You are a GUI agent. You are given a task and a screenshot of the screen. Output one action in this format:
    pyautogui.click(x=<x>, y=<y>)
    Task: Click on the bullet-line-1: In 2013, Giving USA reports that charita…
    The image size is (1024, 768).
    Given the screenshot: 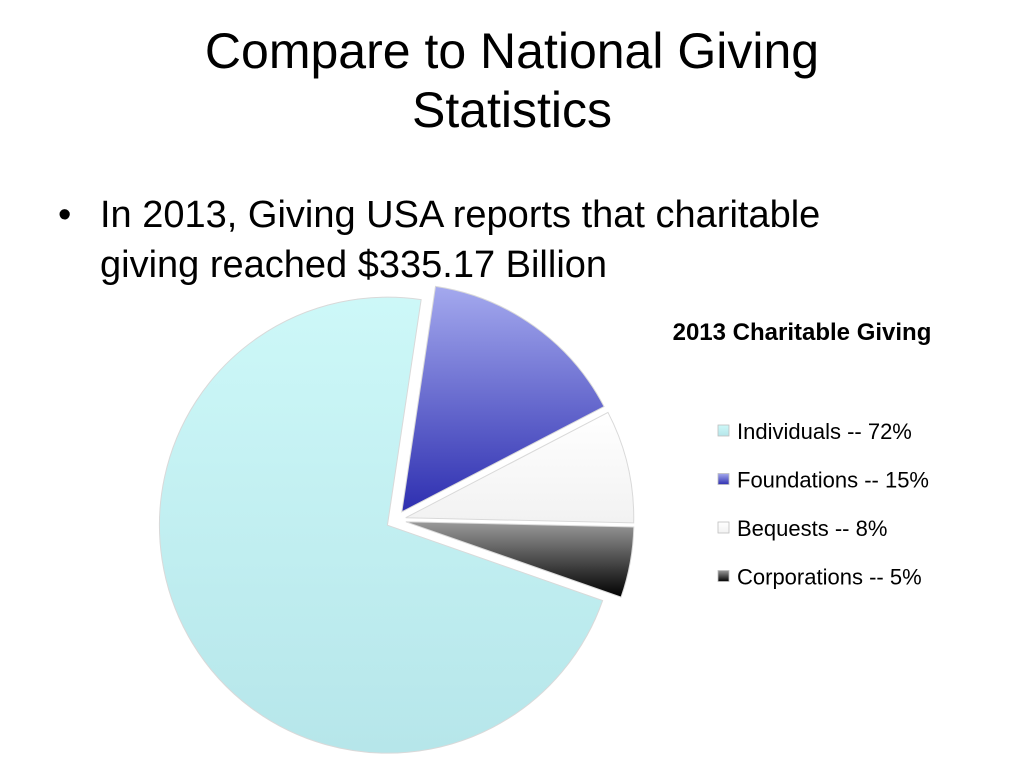 What is the action you would take?
    pyautogui.click(x=460, y=215)
    